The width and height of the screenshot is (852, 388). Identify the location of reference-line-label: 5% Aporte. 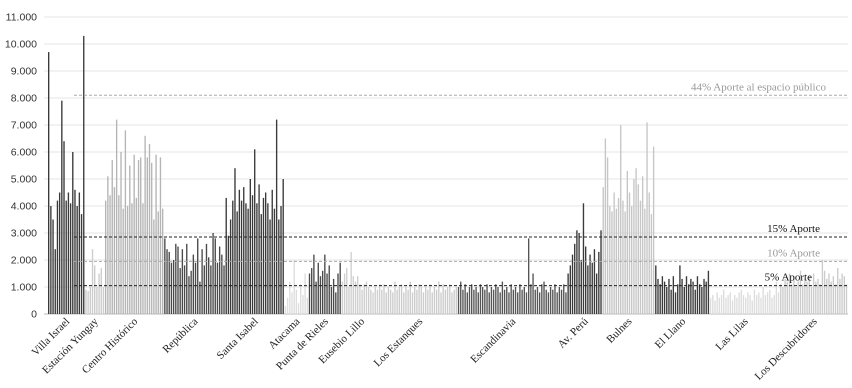
(788, 278).